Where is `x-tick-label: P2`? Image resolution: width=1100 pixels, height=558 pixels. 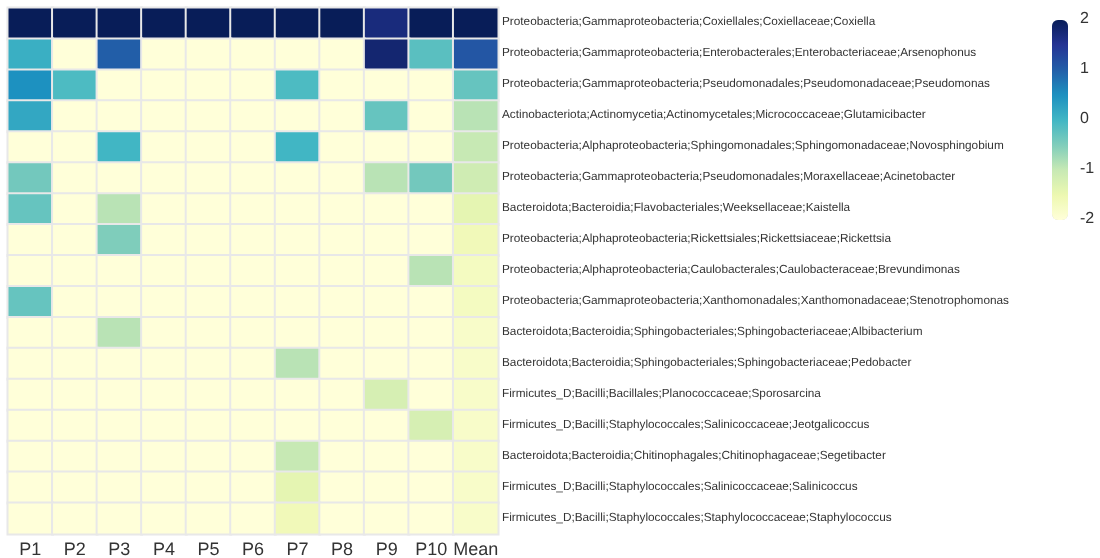
x-tick-label: P2 is located at coordinates (74, 548).